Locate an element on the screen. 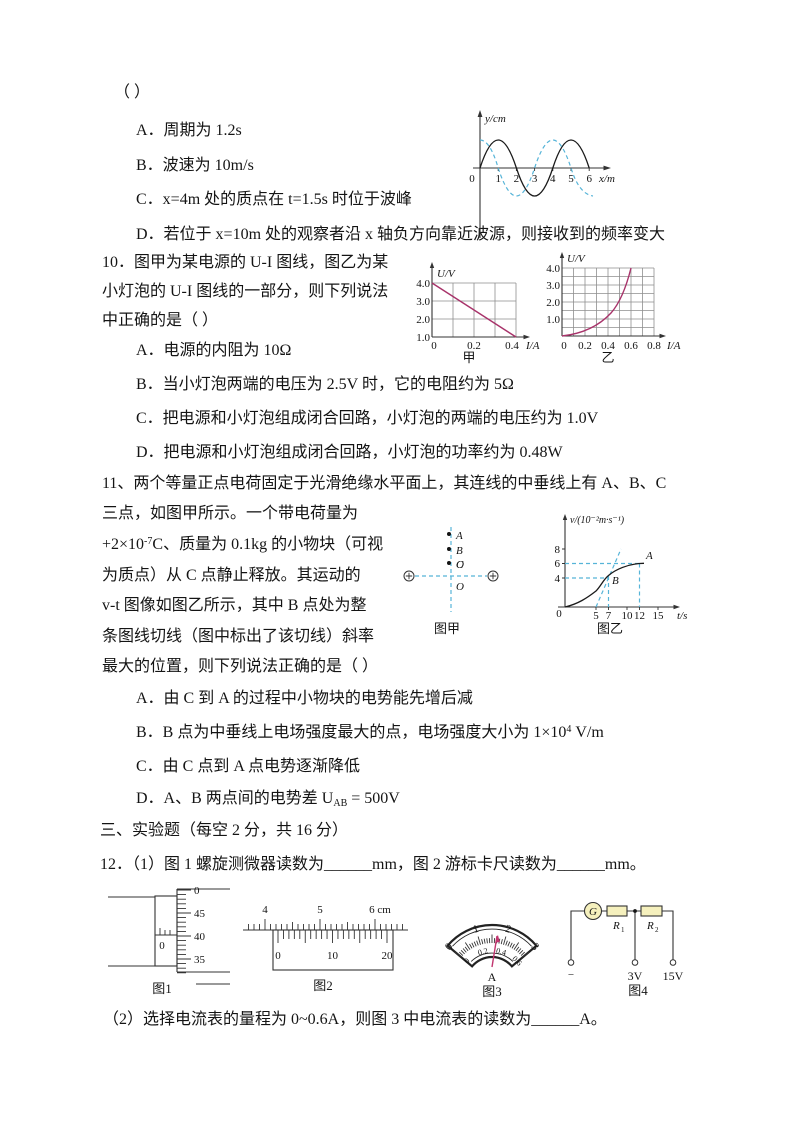  wave-figure: y/cm 0 1 2 3 4 5 6 x/m is located at coordinates (542, 174).